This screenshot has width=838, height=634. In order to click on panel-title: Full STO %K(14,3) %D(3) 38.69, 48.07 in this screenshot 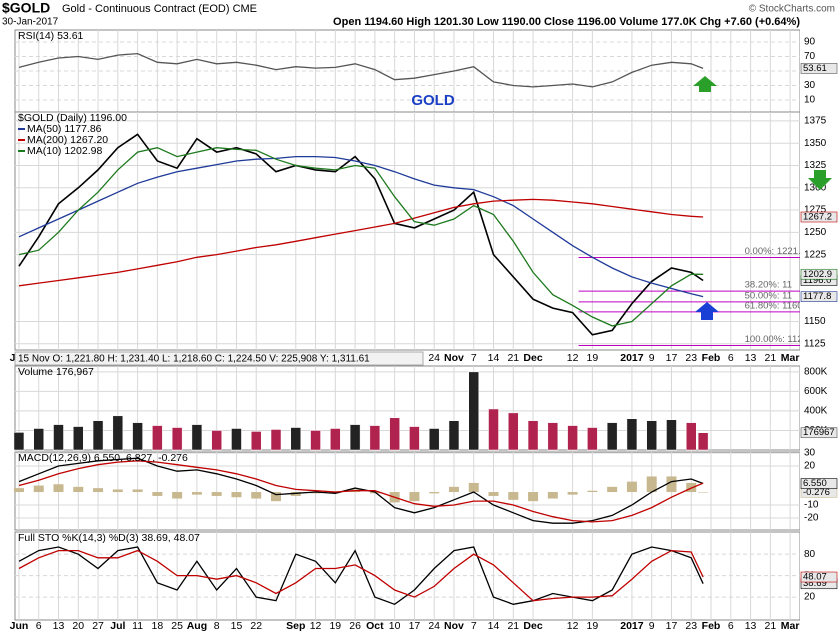, I will do `click(109, 538)`.